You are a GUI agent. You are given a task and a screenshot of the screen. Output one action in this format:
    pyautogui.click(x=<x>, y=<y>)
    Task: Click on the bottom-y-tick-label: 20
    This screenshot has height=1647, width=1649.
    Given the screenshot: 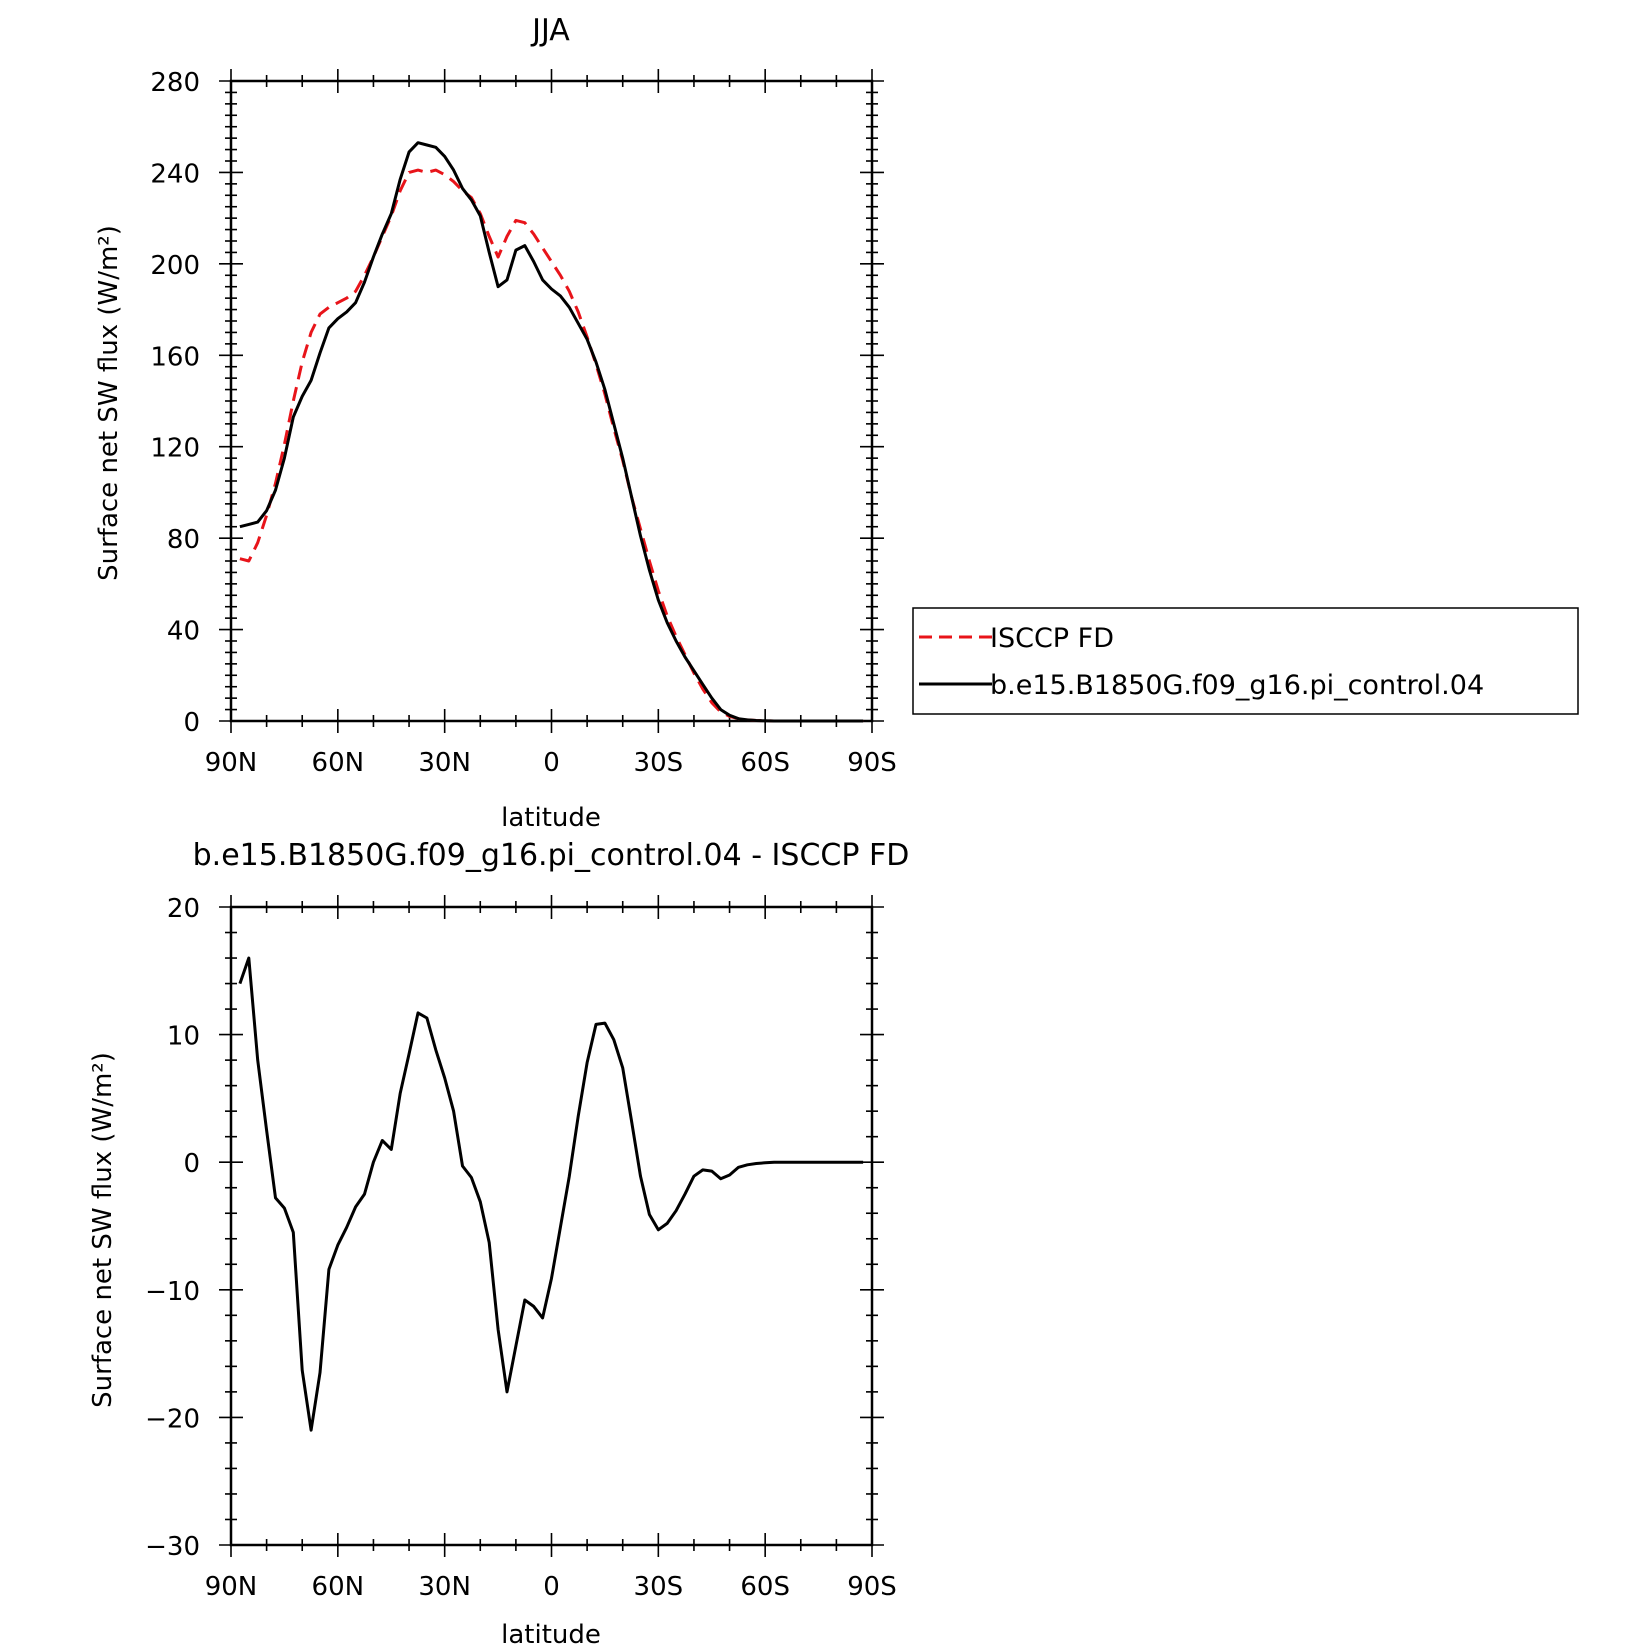 What is the action you would take?
    pyautogui.click(x=183, y=909)
    